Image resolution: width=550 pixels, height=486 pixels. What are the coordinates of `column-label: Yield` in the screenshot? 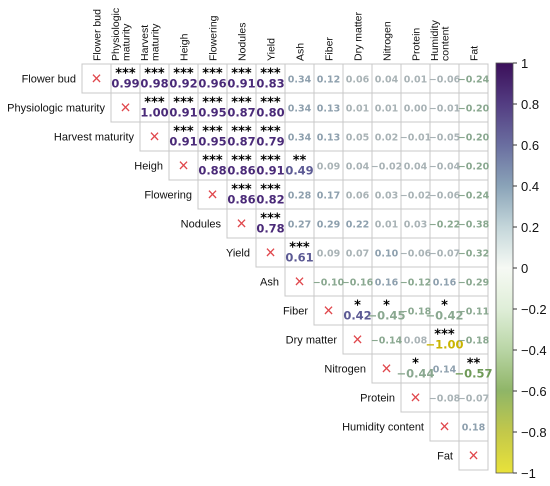 It's located at (272, 49).